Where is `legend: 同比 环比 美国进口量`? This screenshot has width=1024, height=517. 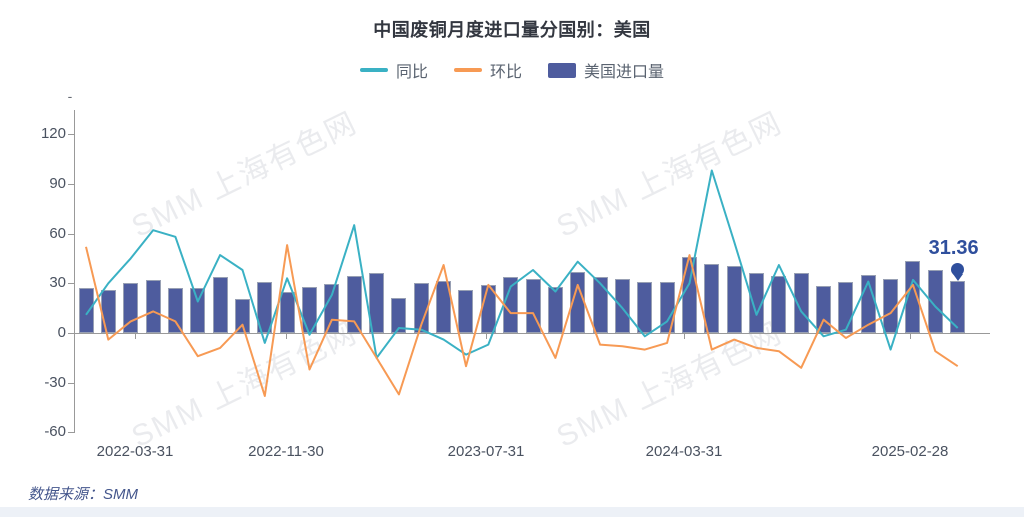 legend: 同比 环比 美国进口量 is located at coordinates (512, 70).